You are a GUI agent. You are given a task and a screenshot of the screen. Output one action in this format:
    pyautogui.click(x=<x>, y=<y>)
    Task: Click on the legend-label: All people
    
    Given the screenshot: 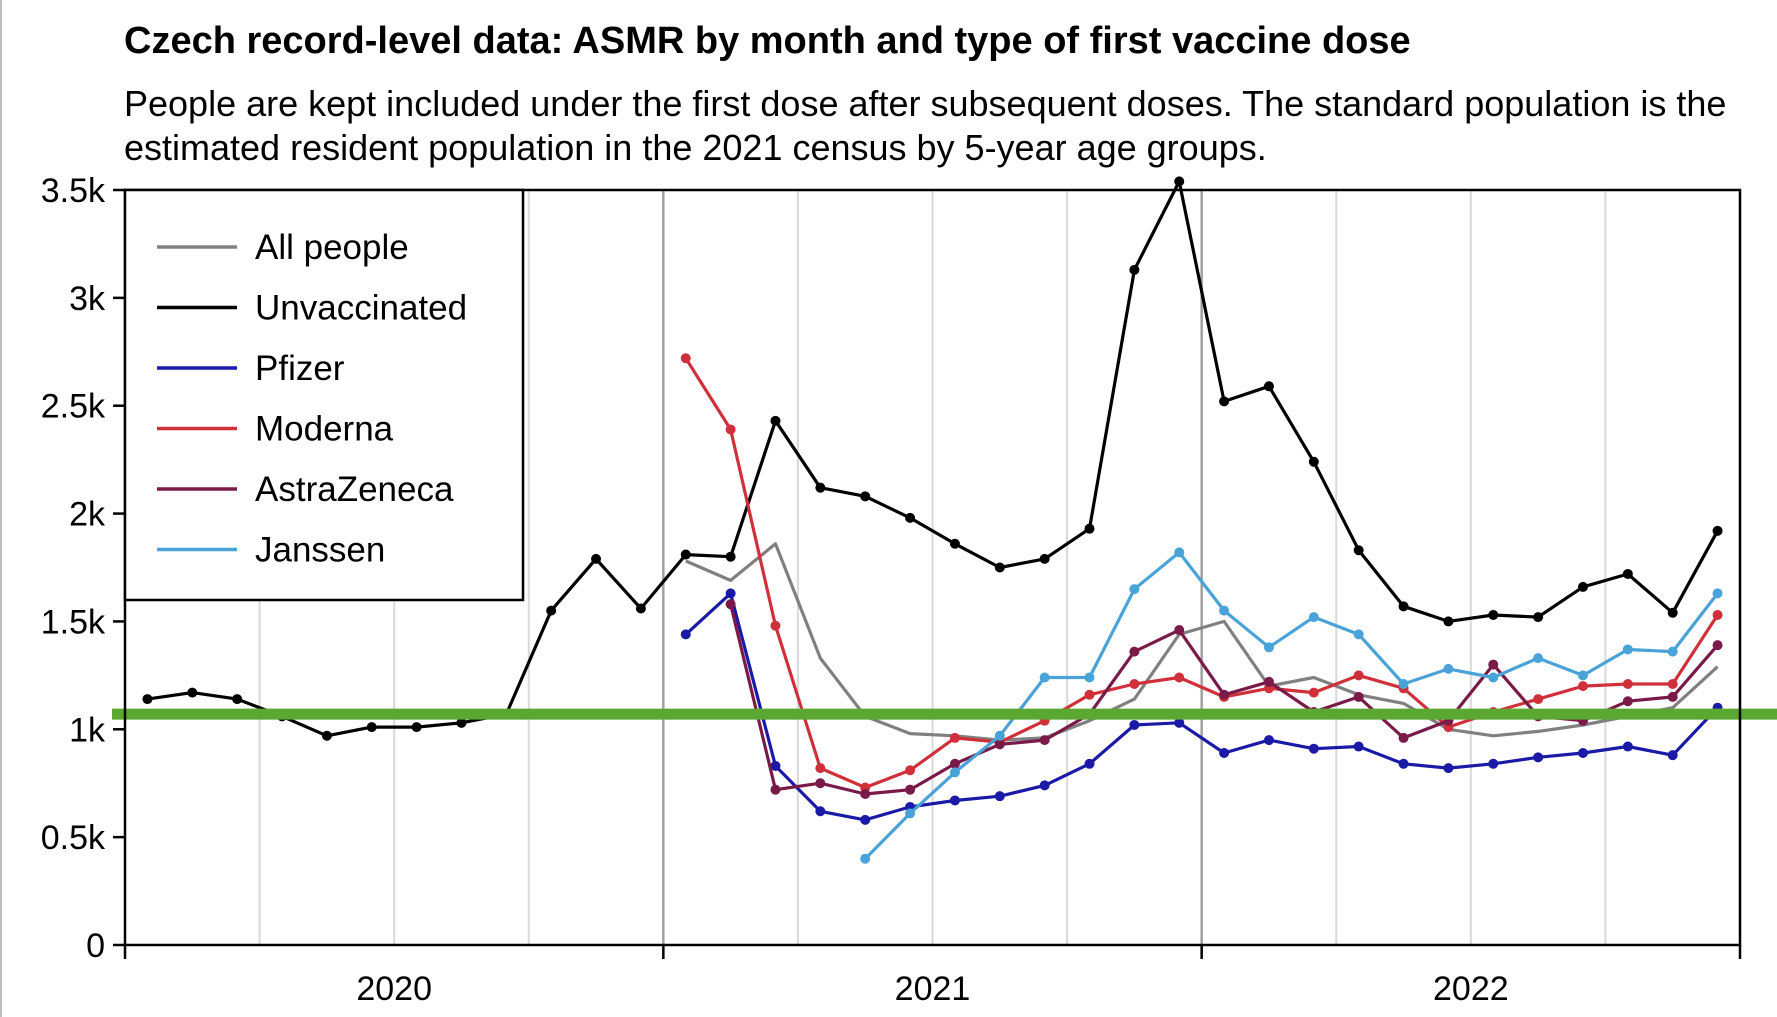 What is the action you would take?
    pyautogui.click(x=332, y=247)
    